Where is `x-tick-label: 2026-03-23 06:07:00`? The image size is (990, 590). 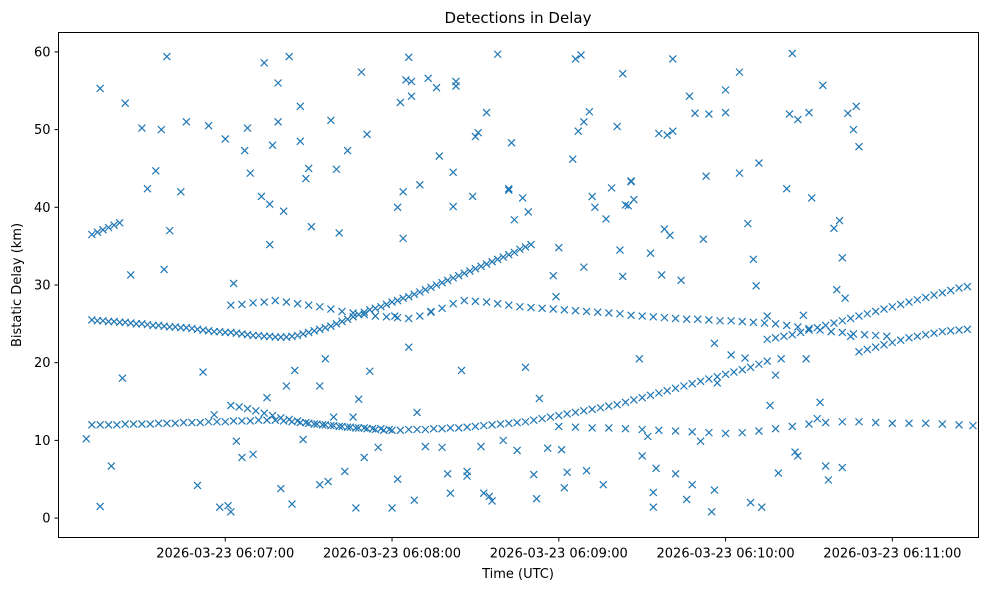 x-tick-label: 2026-03-23 06:07:00 is located at coordinates (225, 554).